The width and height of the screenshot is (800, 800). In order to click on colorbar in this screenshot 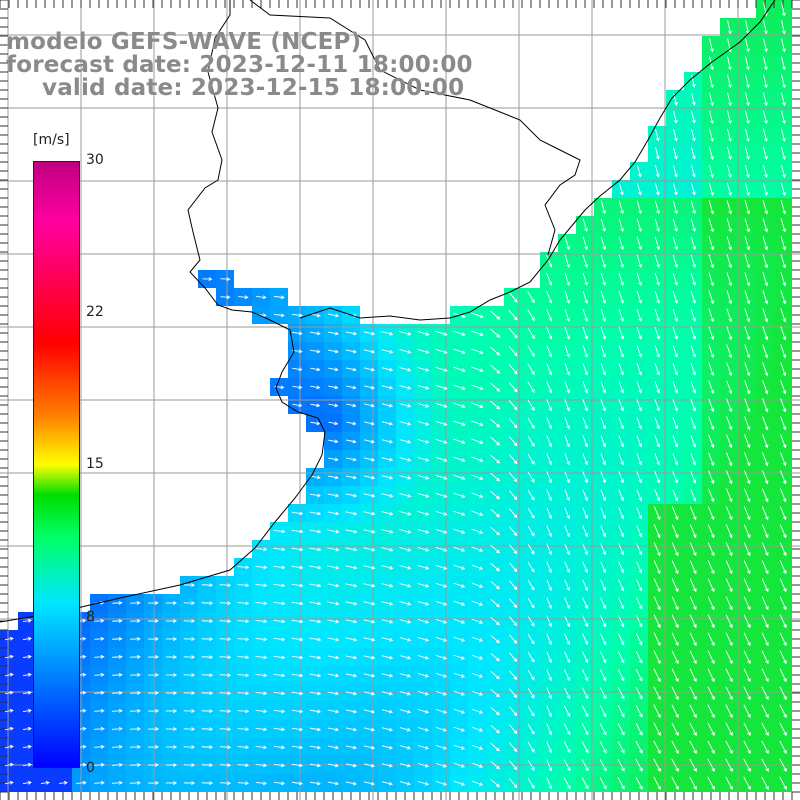, I will do `click(56, 464)`.